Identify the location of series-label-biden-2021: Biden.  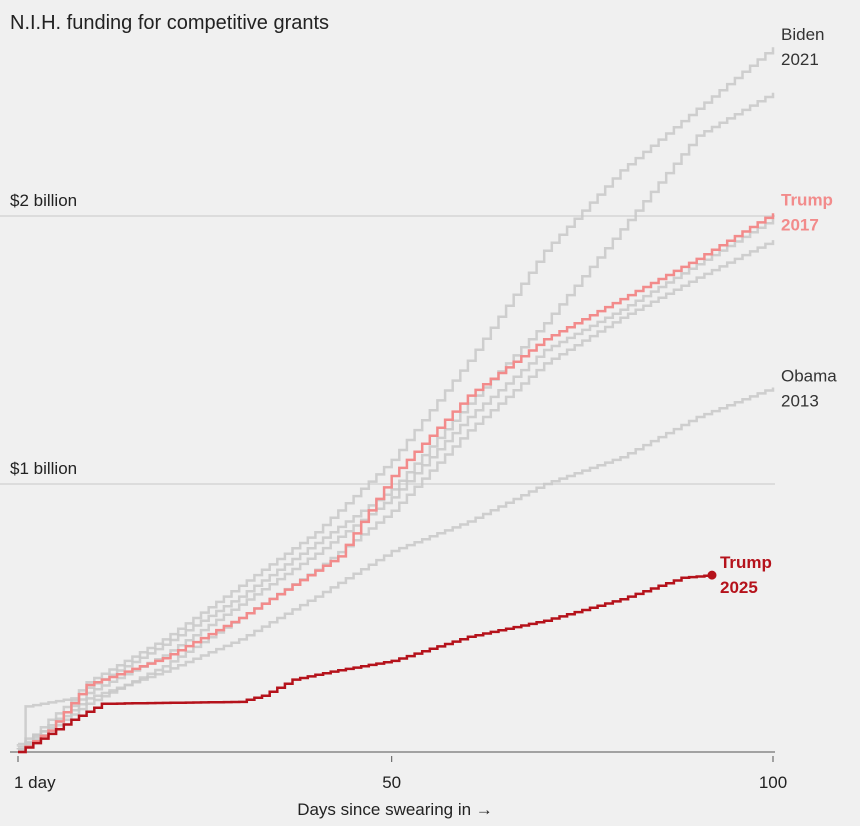
(802, 34).